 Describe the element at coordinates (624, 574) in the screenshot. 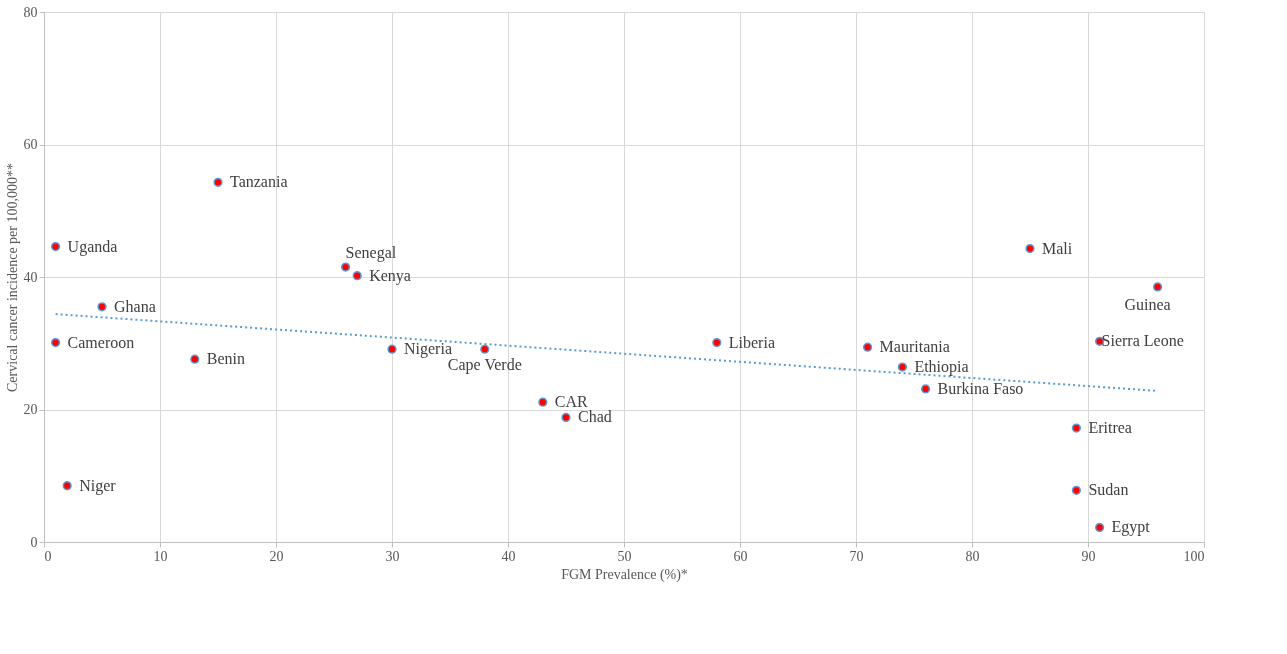

I see `x-axis-title: FGM Prevalence (%)*` at that location.